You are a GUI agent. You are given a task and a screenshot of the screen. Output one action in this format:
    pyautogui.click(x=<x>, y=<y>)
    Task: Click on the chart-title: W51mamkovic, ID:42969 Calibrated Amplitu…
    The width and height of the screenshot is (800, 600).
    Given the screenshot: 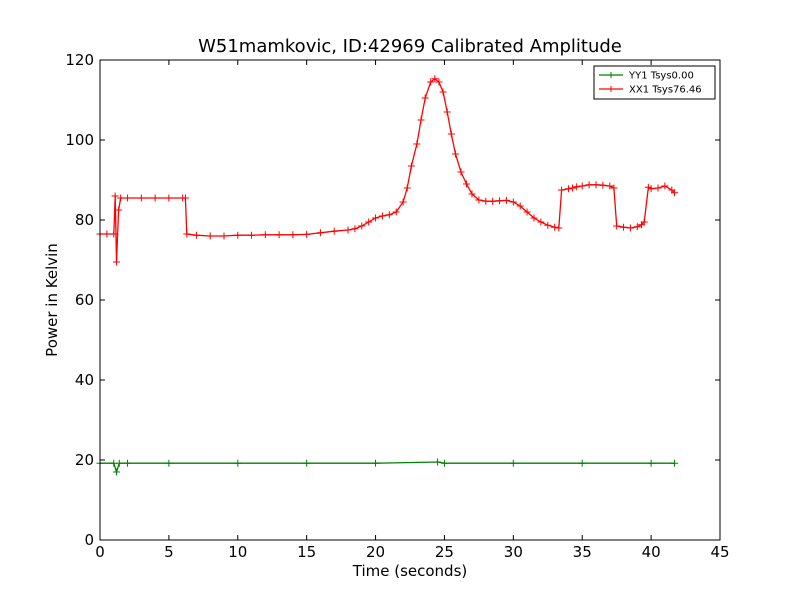 What is the action you would take?
    pyautogui.click(x=410, y=46)
    